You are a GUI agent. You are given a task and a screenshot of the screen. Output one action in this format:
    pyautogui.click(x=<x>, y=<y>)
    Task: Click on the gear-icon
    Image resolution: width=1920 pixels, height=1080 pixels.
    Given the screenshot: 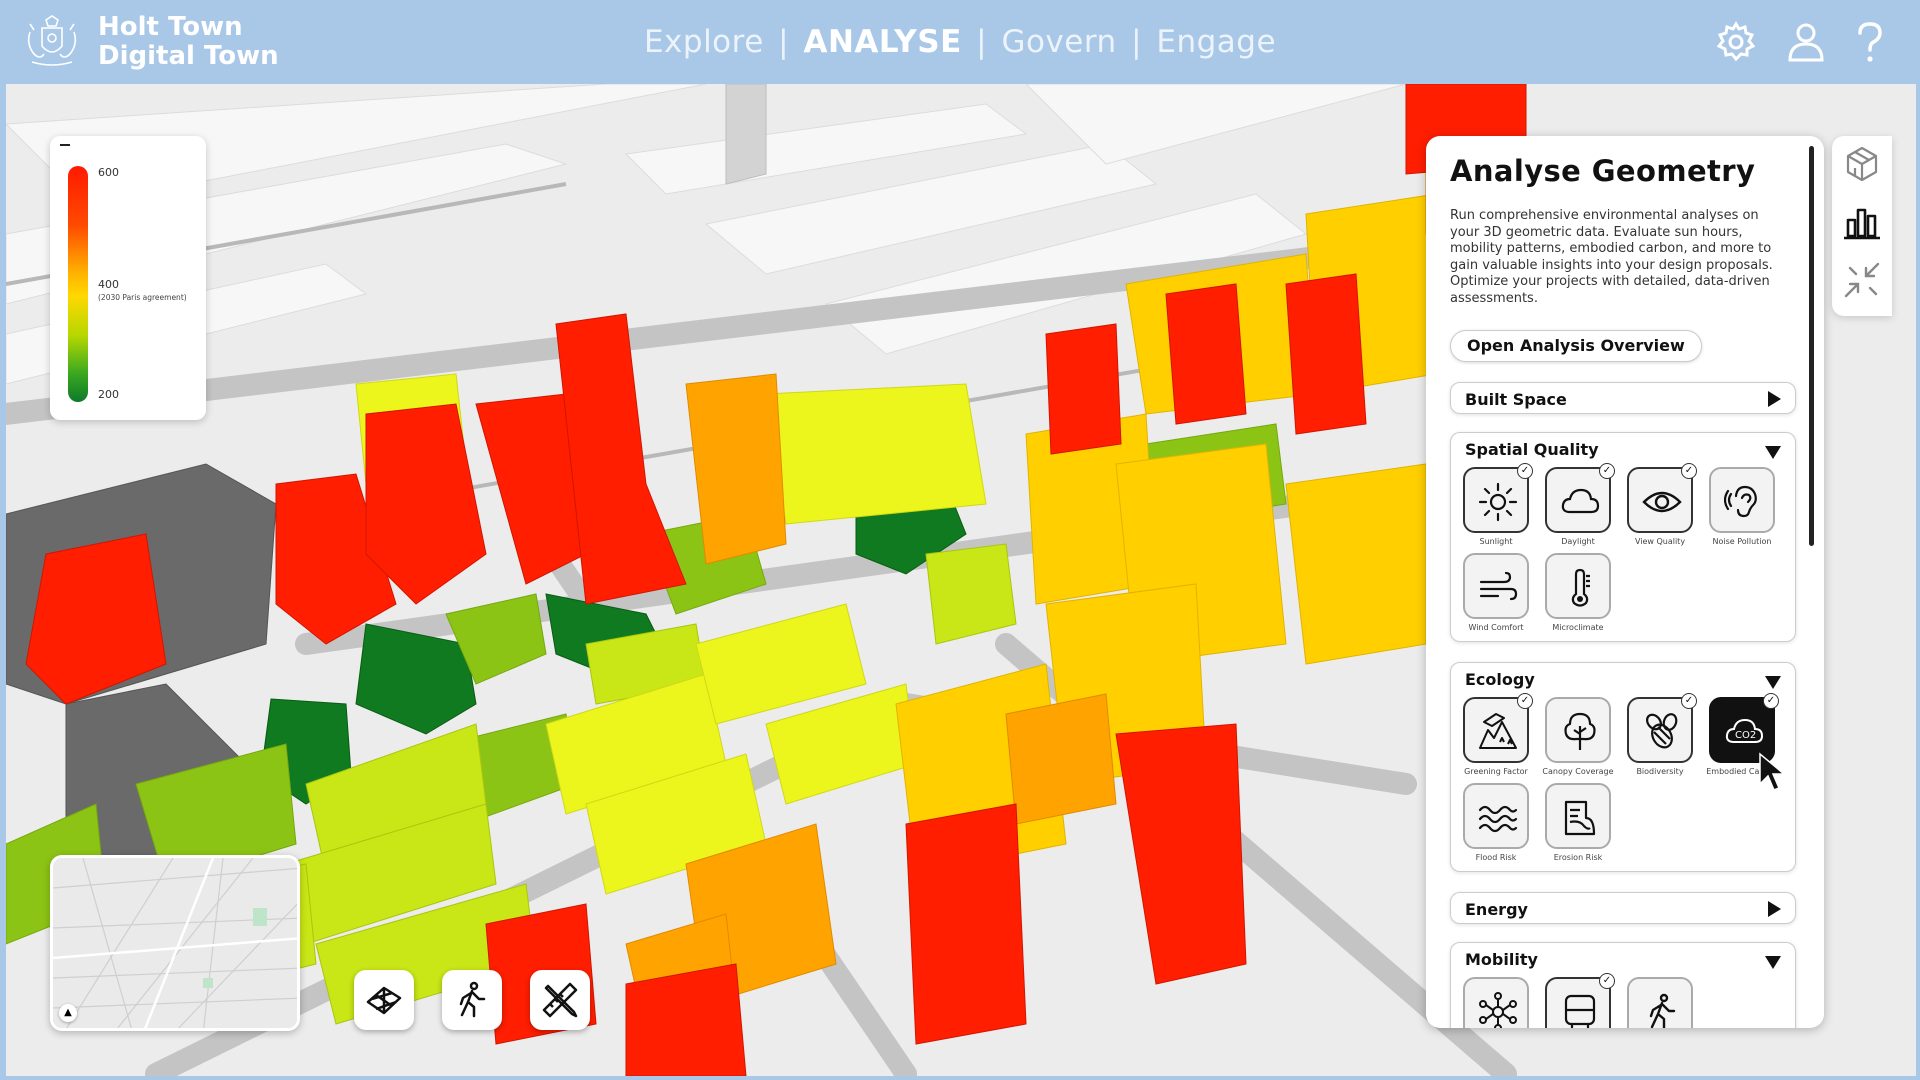 What is the action you would take?
    pyautogui.click(x=1736, y=42)
    